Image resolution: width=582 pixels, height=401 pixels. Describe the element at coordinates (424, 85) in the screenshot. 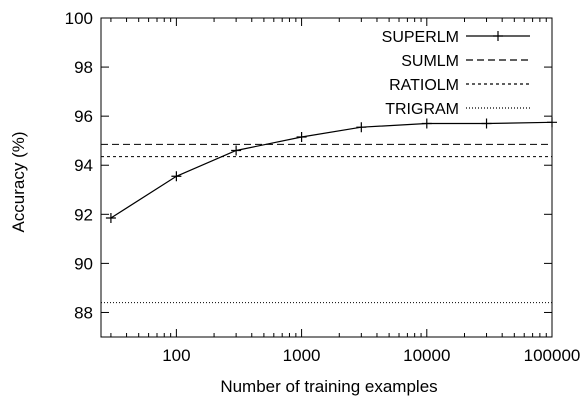

I see `legend-label-ratiolm: RATIOLM` at that location.